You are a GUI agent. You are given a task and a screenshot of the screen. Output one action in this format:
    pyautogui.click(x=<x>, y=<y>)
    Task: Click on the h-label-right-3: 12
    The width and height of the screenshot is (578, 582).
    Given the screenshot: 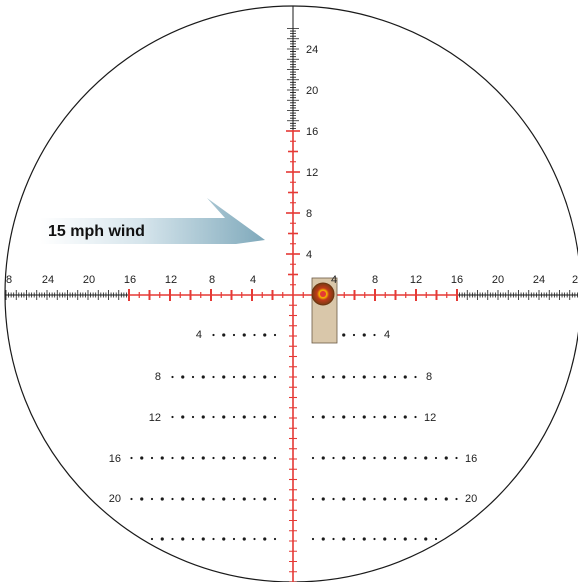 What is the action you would take?
    pyautogui.click(x=416, y=280)
    